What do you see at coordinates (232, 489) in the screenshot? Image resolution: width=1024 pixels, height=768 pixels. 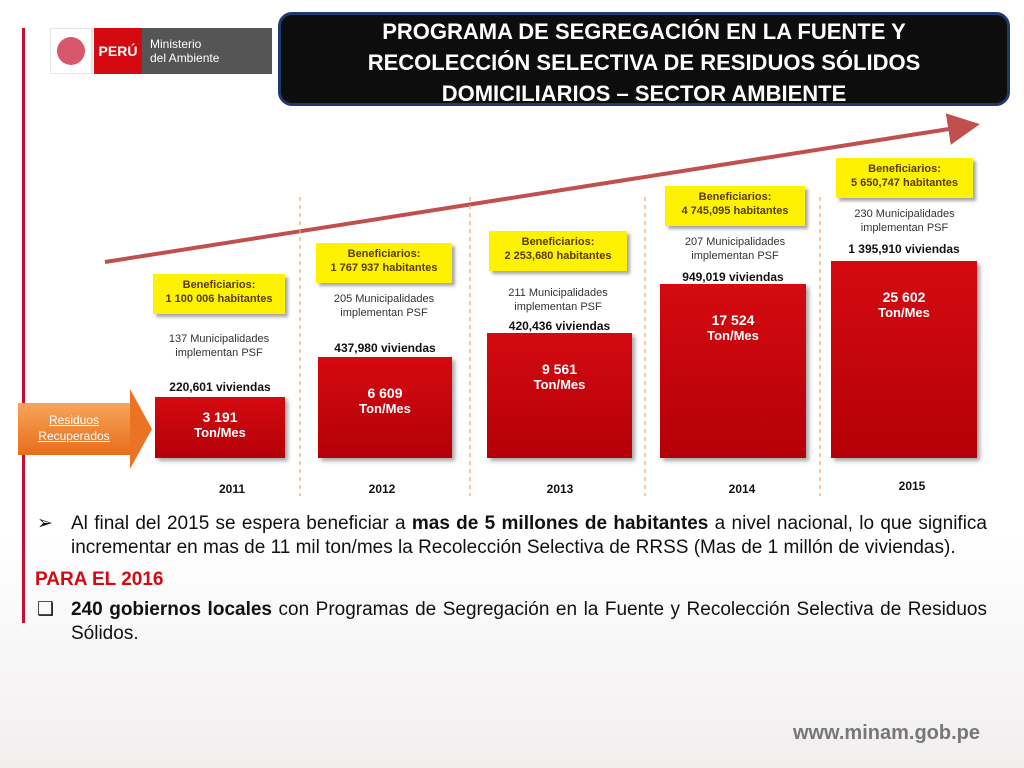 I see `year: 2011` at bounding box center [232, 489].